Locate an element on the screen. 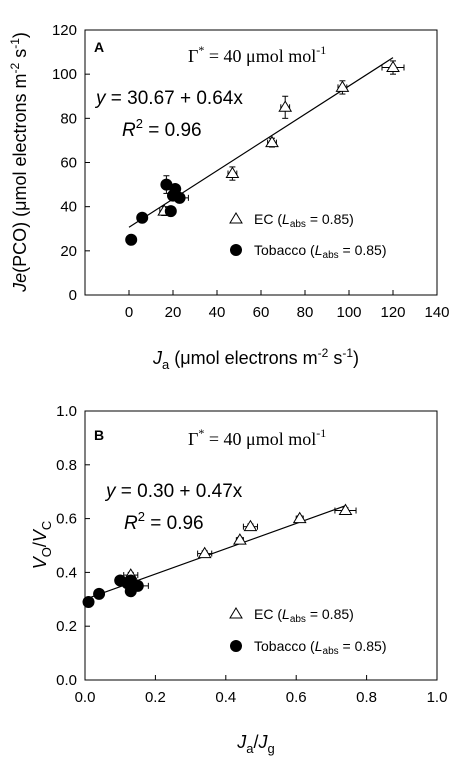  x-tick-label-b: 0.2 is located at coordinates (155, 697).